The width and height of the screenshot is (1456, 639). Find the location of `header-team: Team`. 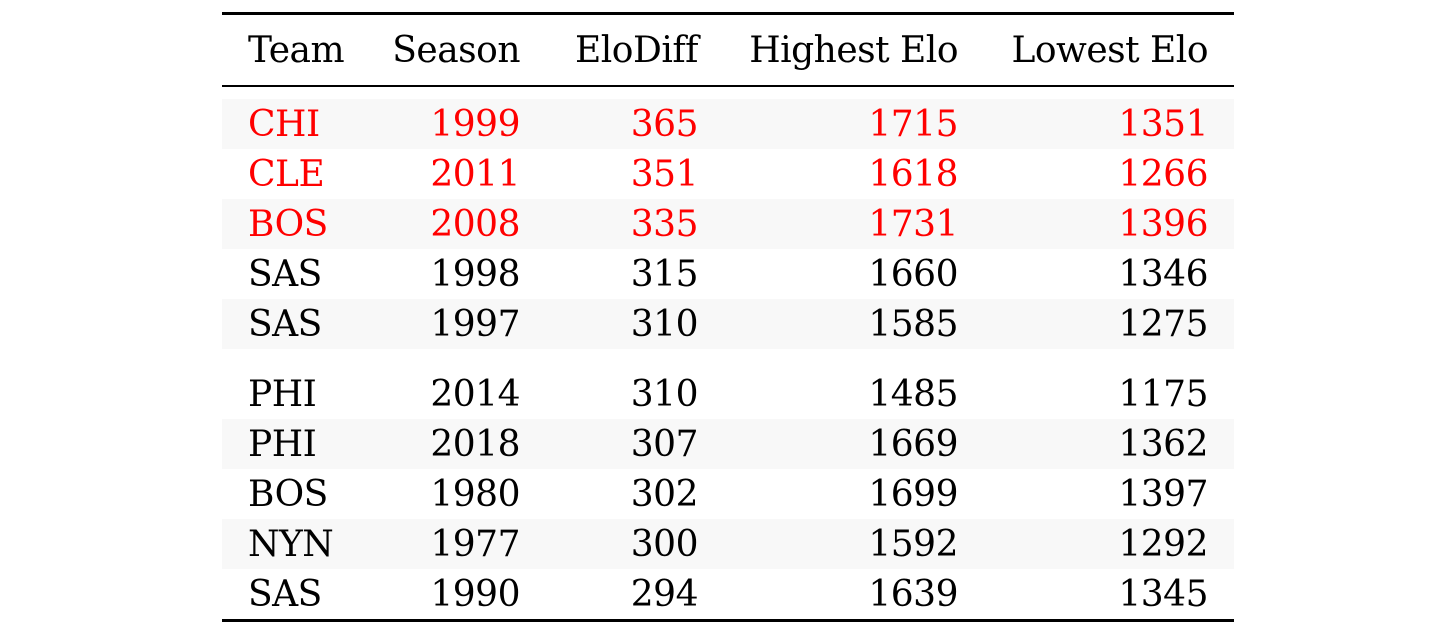

header-team: Team is located at coordinates (296, 50).